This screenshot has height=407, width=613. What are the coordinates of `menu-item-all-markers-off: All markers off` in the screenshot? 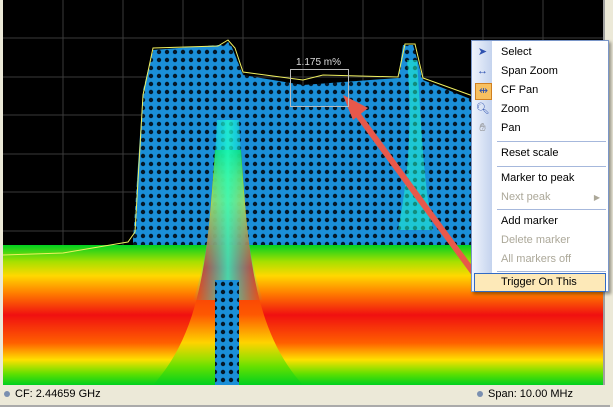 It's located at (536, 259).